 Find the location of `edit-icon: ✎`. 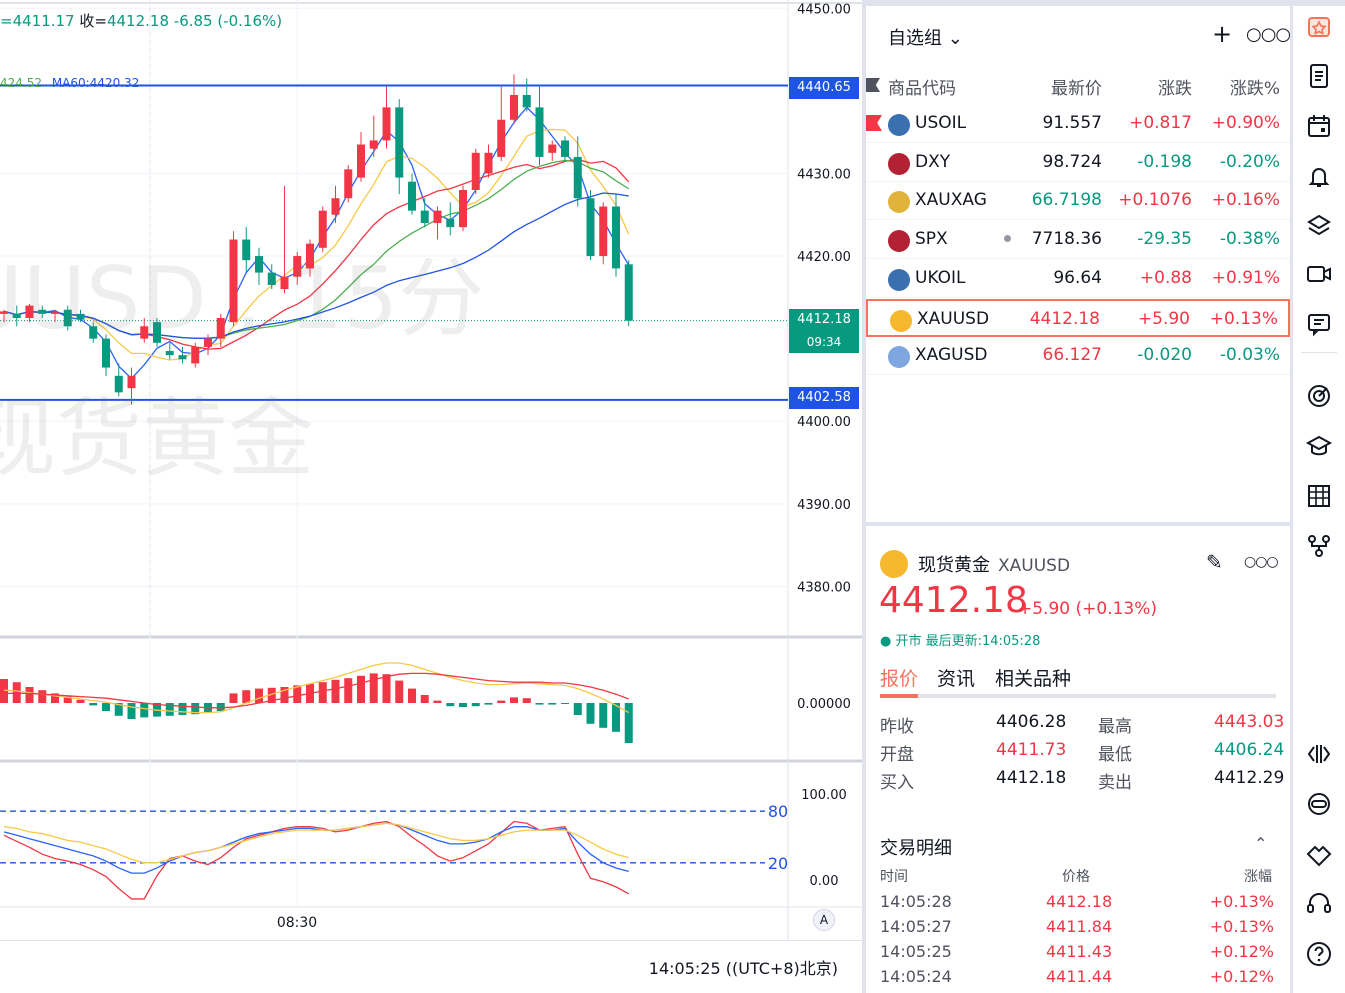

edit-icon: ✎ is located at coordinates (1214, 562).